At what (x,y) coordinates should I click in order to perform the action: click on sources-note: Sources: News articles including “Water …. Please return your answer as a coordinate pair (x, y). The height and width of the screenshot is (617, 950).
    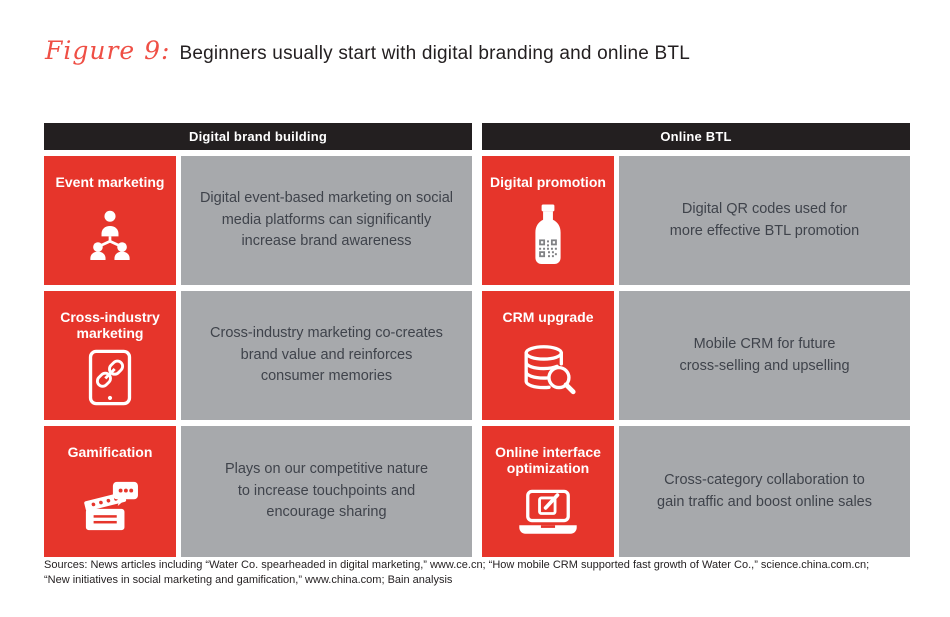
    Looking at the image, I should click on (457, 573).